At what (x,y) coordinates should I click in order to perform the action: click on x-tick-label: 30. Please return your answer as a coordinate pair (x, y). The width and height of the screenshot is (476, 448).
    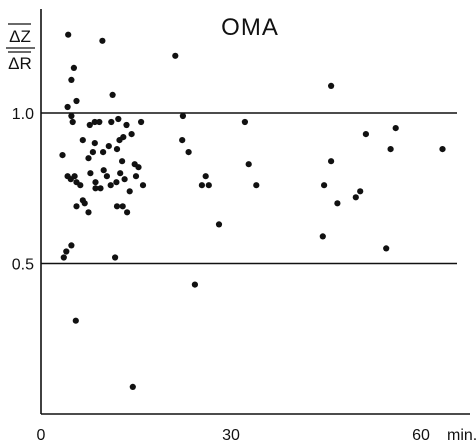
    Looking at the image, I should click on (231, 435).